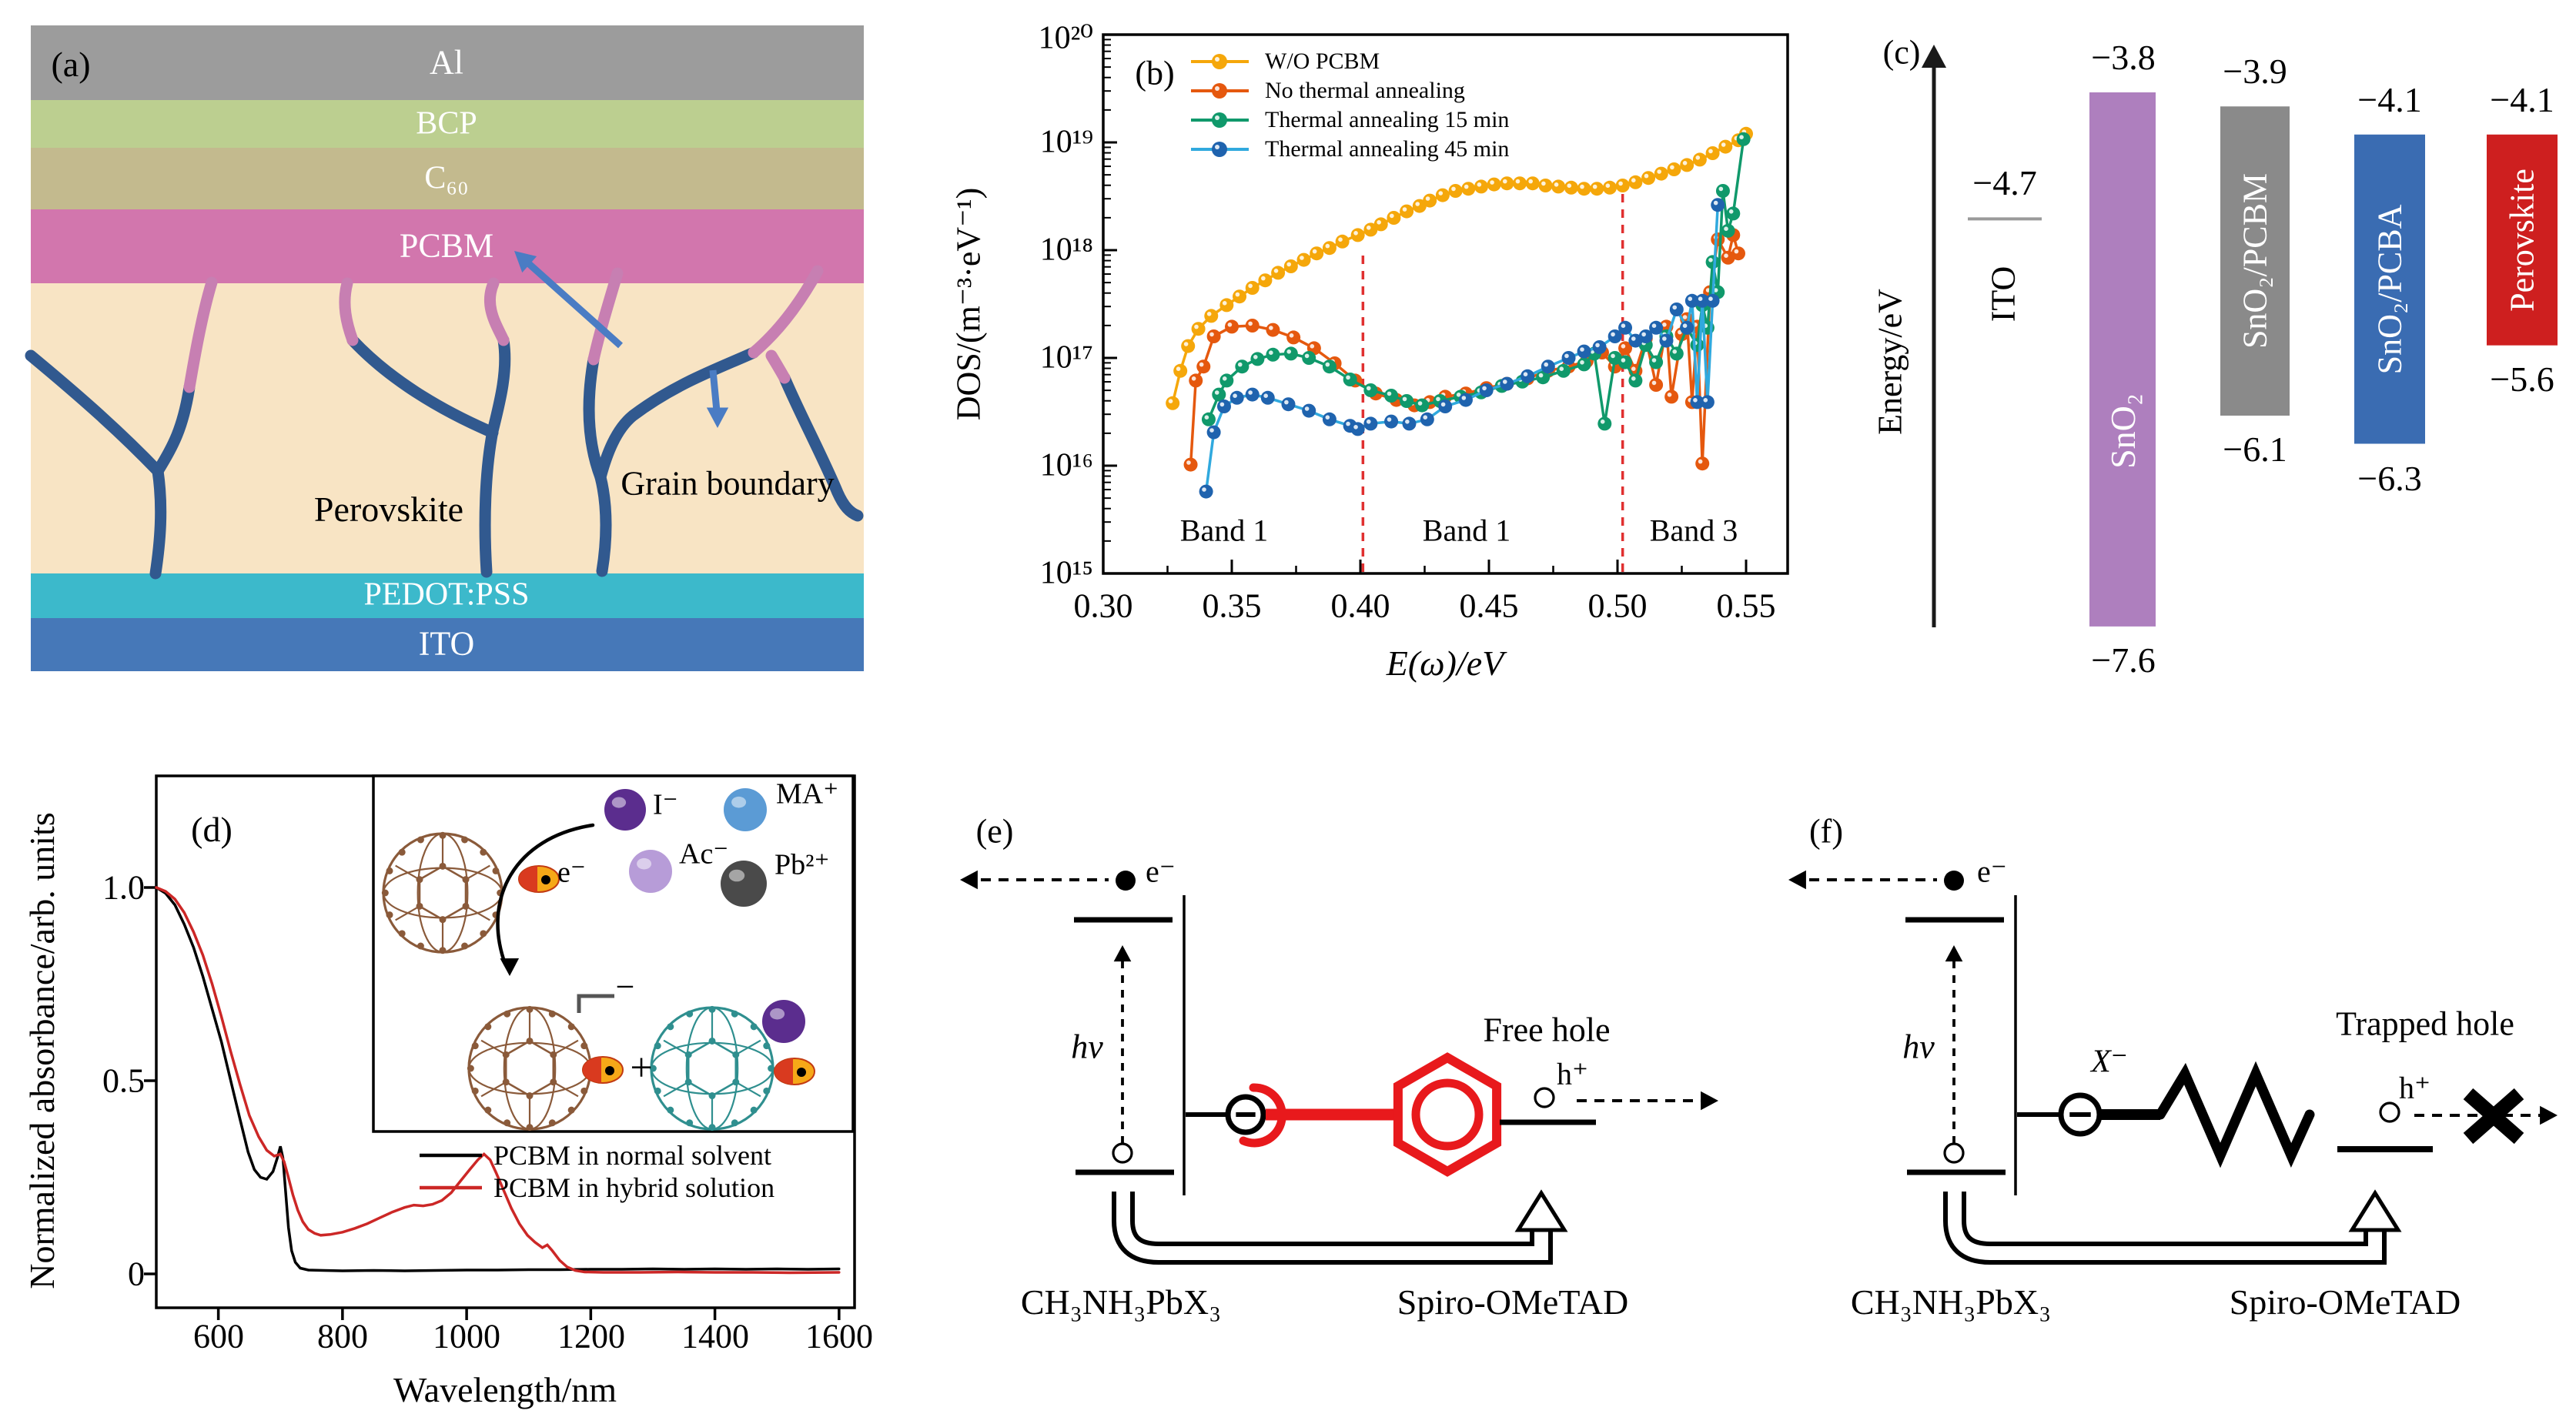 This screenshot has width=2576, height=1424. What do you see at coordinates (447, 428) in the screenshot?
I see `layer-perovskite-bulk` at bounding box center [447, 428].